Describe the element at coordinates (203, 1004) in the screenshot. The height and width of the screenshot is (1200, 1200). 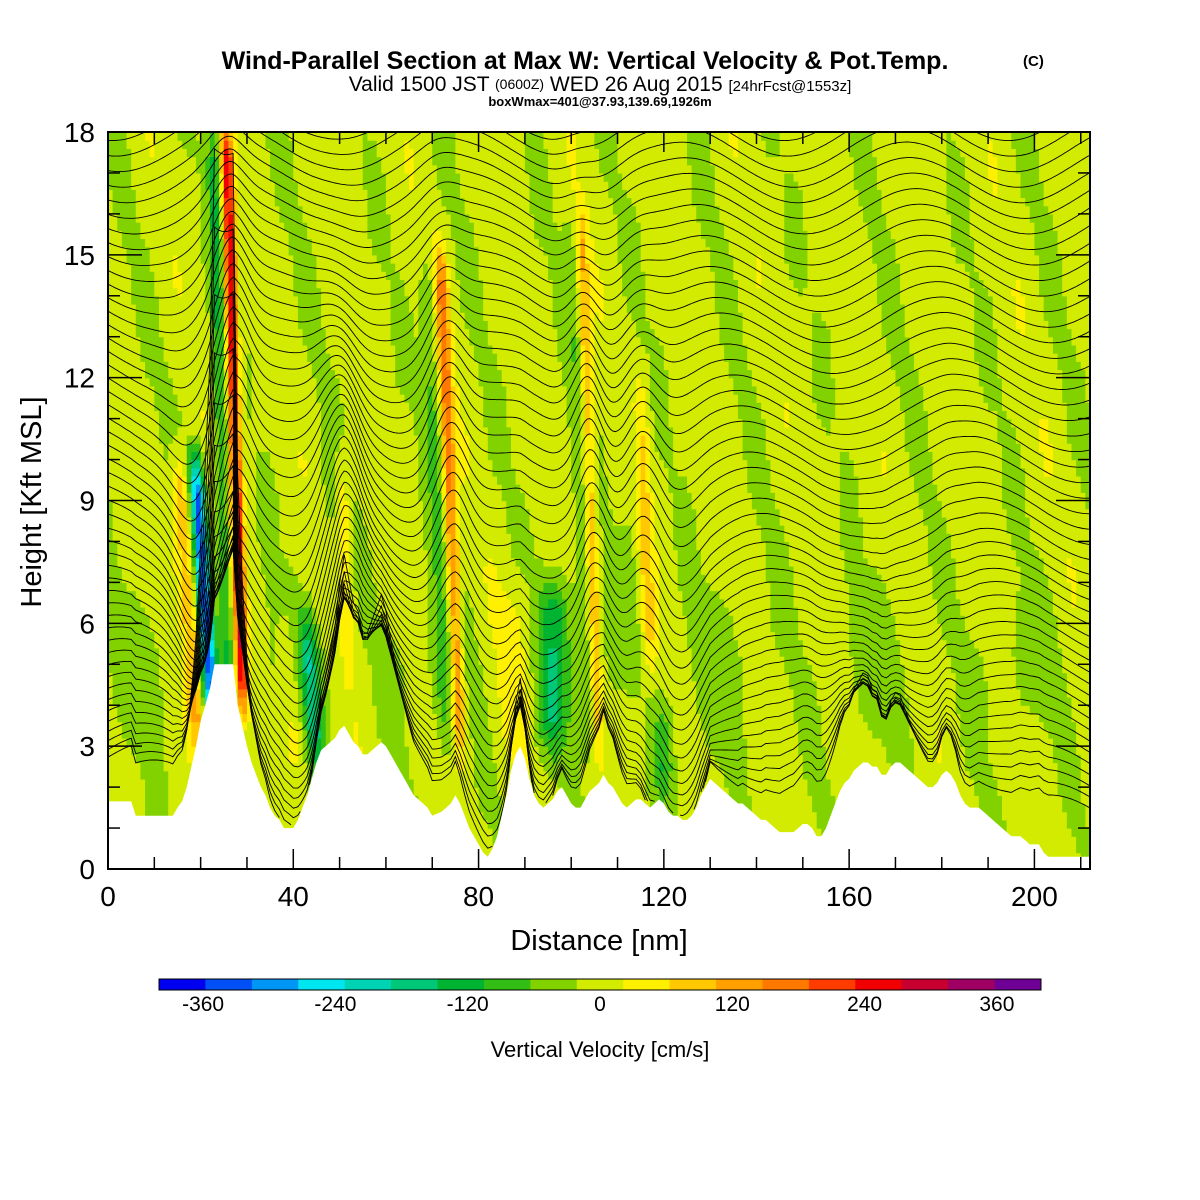
I see `colorbar-tick-label: -360` at that location.